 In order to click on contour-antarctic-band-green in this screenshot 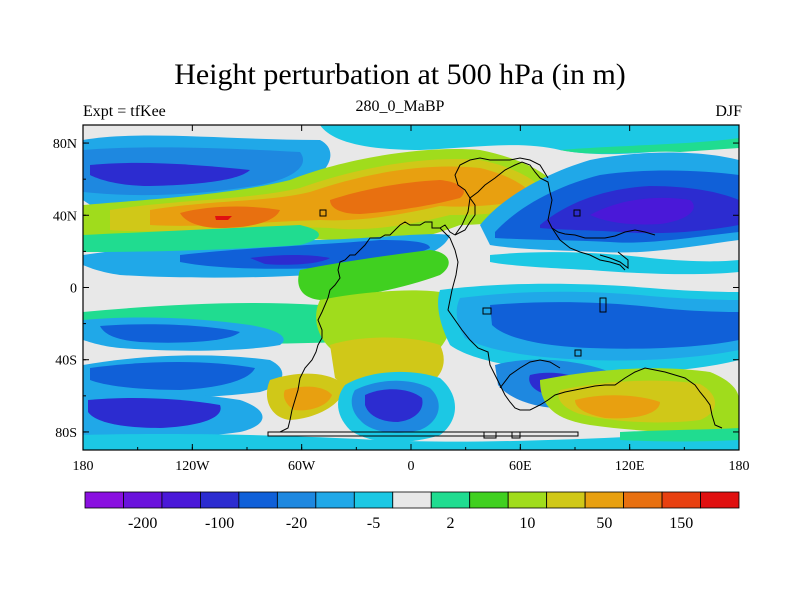, I will do `click(679, 435)`.